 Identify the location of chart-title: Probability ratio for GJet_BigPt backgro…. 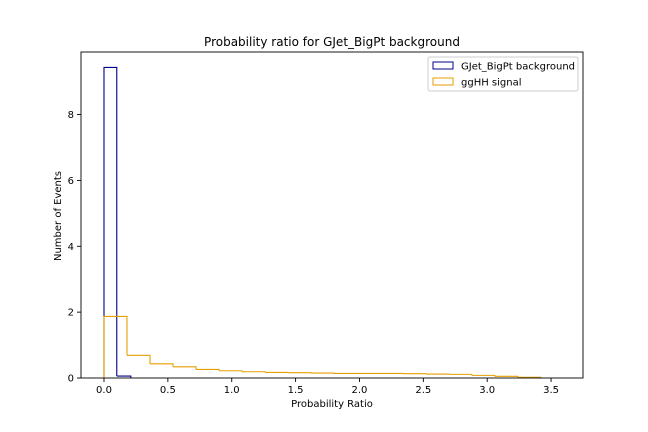
(332, 42).